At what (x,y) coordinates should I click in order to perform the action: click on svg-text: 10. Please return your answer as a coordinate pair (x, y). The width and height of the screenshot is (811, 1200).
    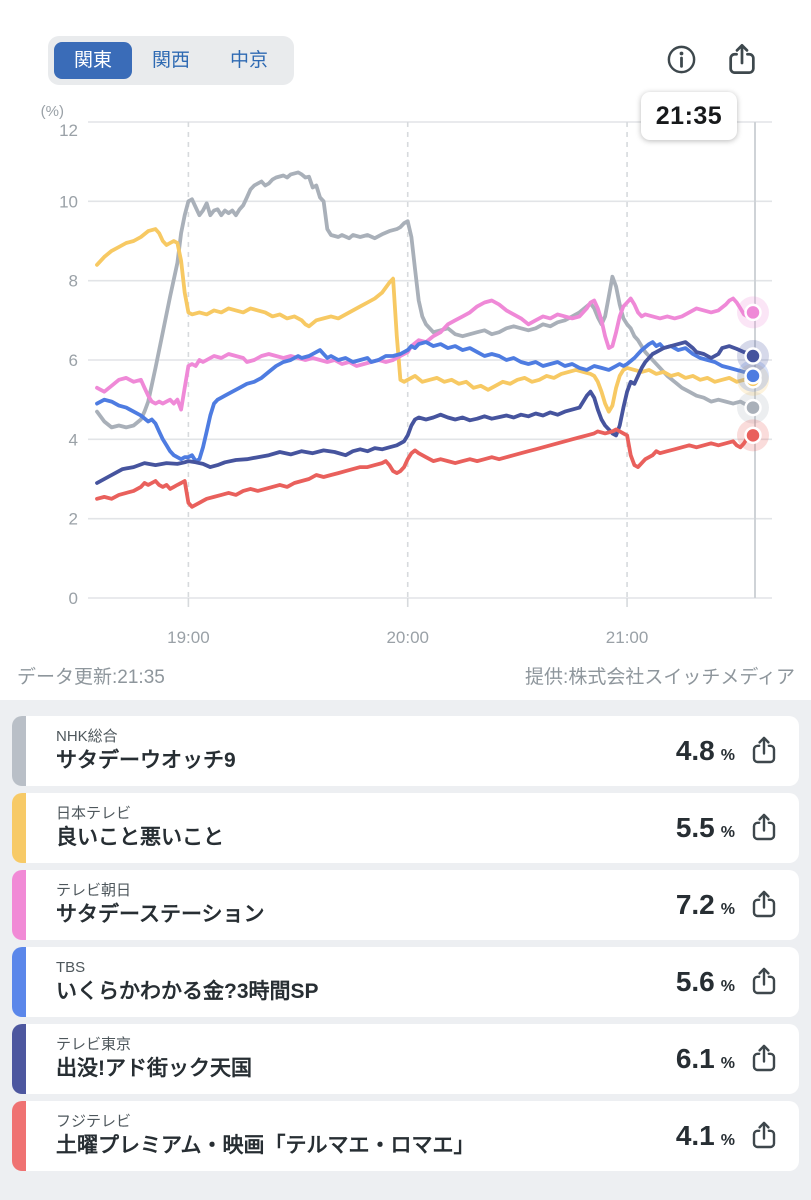
    Looking at the image, I should click on (68, 201).